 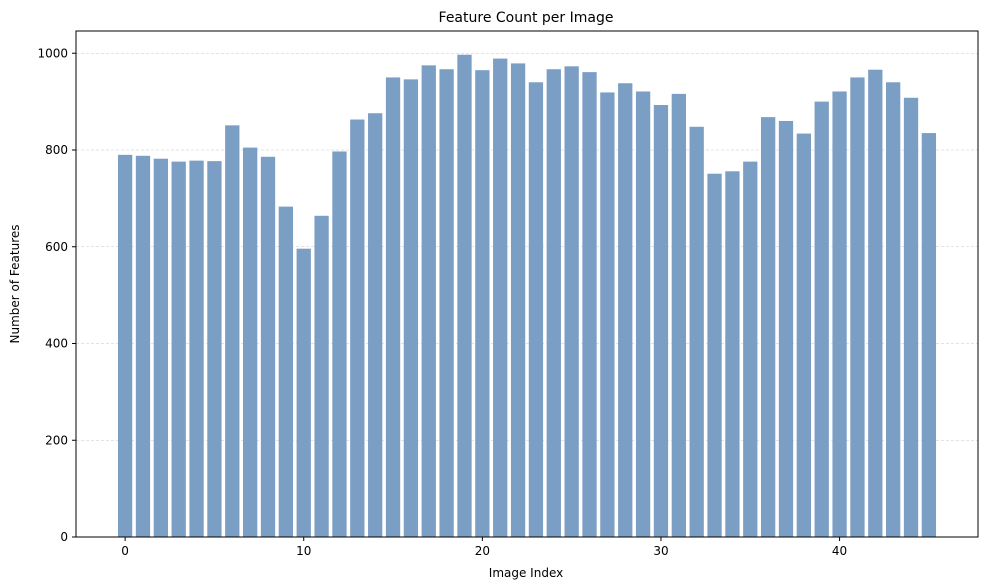 What do you see at coordinates (526, 18) in the screenshot?
I see `chart-title: Feature Count per Image` at bounding box center [526, 18].